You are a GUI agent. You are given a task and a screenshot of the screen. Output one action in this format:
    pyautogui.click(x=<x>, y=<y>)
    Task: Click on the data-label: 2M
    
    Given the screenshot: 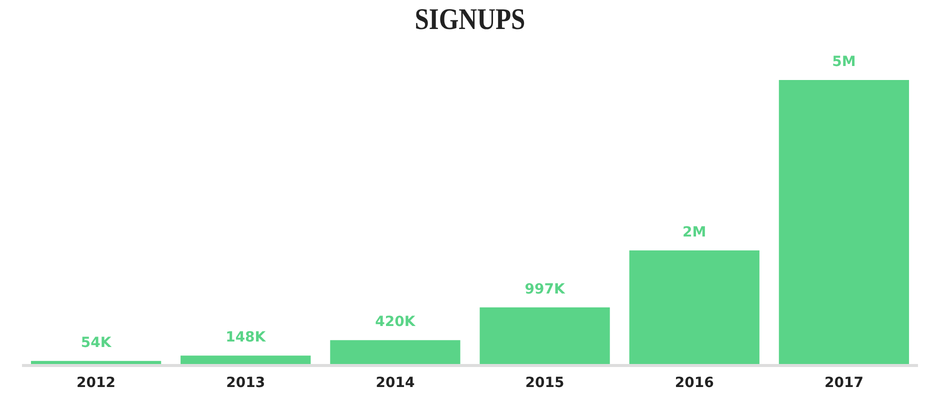 What is the action you would take?
    pyautogui.click(x=694, y=232)
    